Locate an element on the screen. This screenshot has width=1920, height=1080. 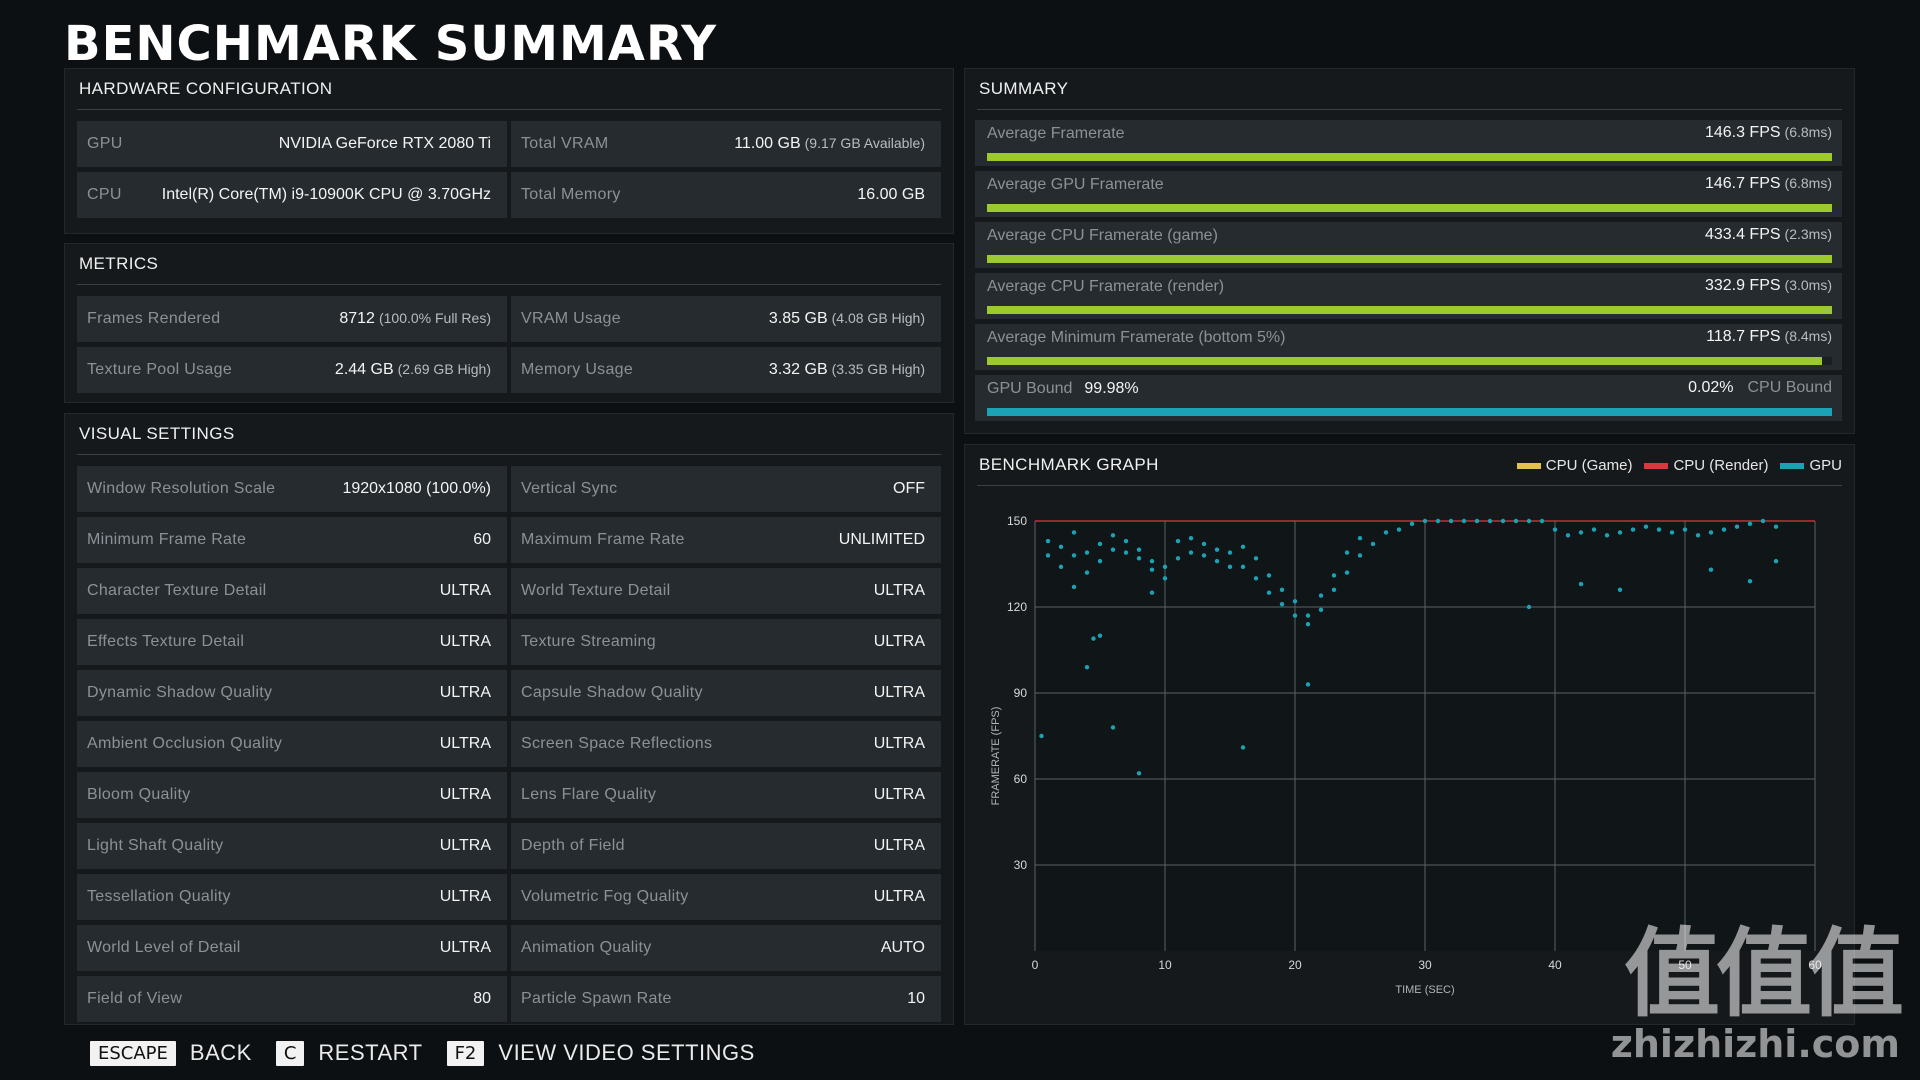
y-tick-label: 30 is located at coordinates (1021, 865).